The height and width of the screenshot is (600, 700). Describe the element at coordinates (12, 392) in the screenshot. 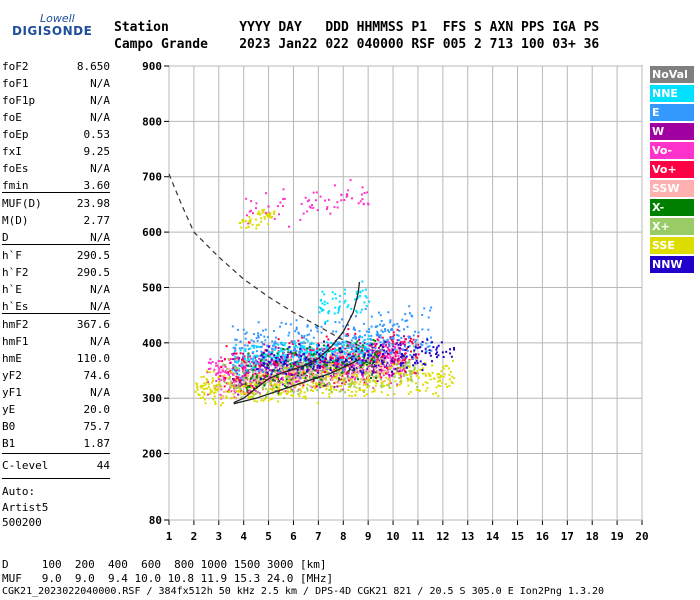

I see `param-name: yF1` at that location.